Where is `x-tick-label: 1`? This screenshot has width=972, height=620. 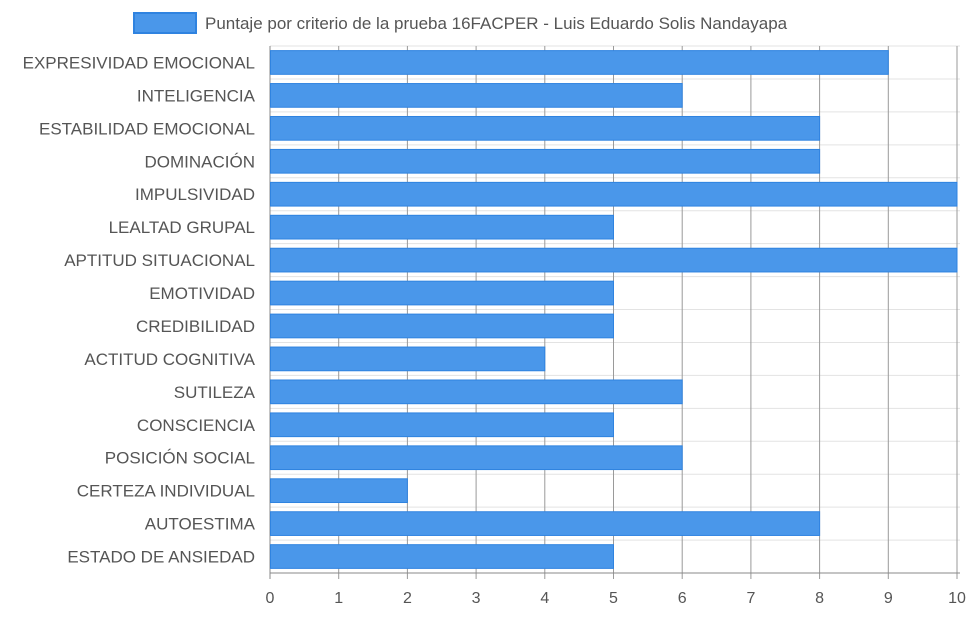
x-tick-label: 1 is located at coordinates (338, 598).